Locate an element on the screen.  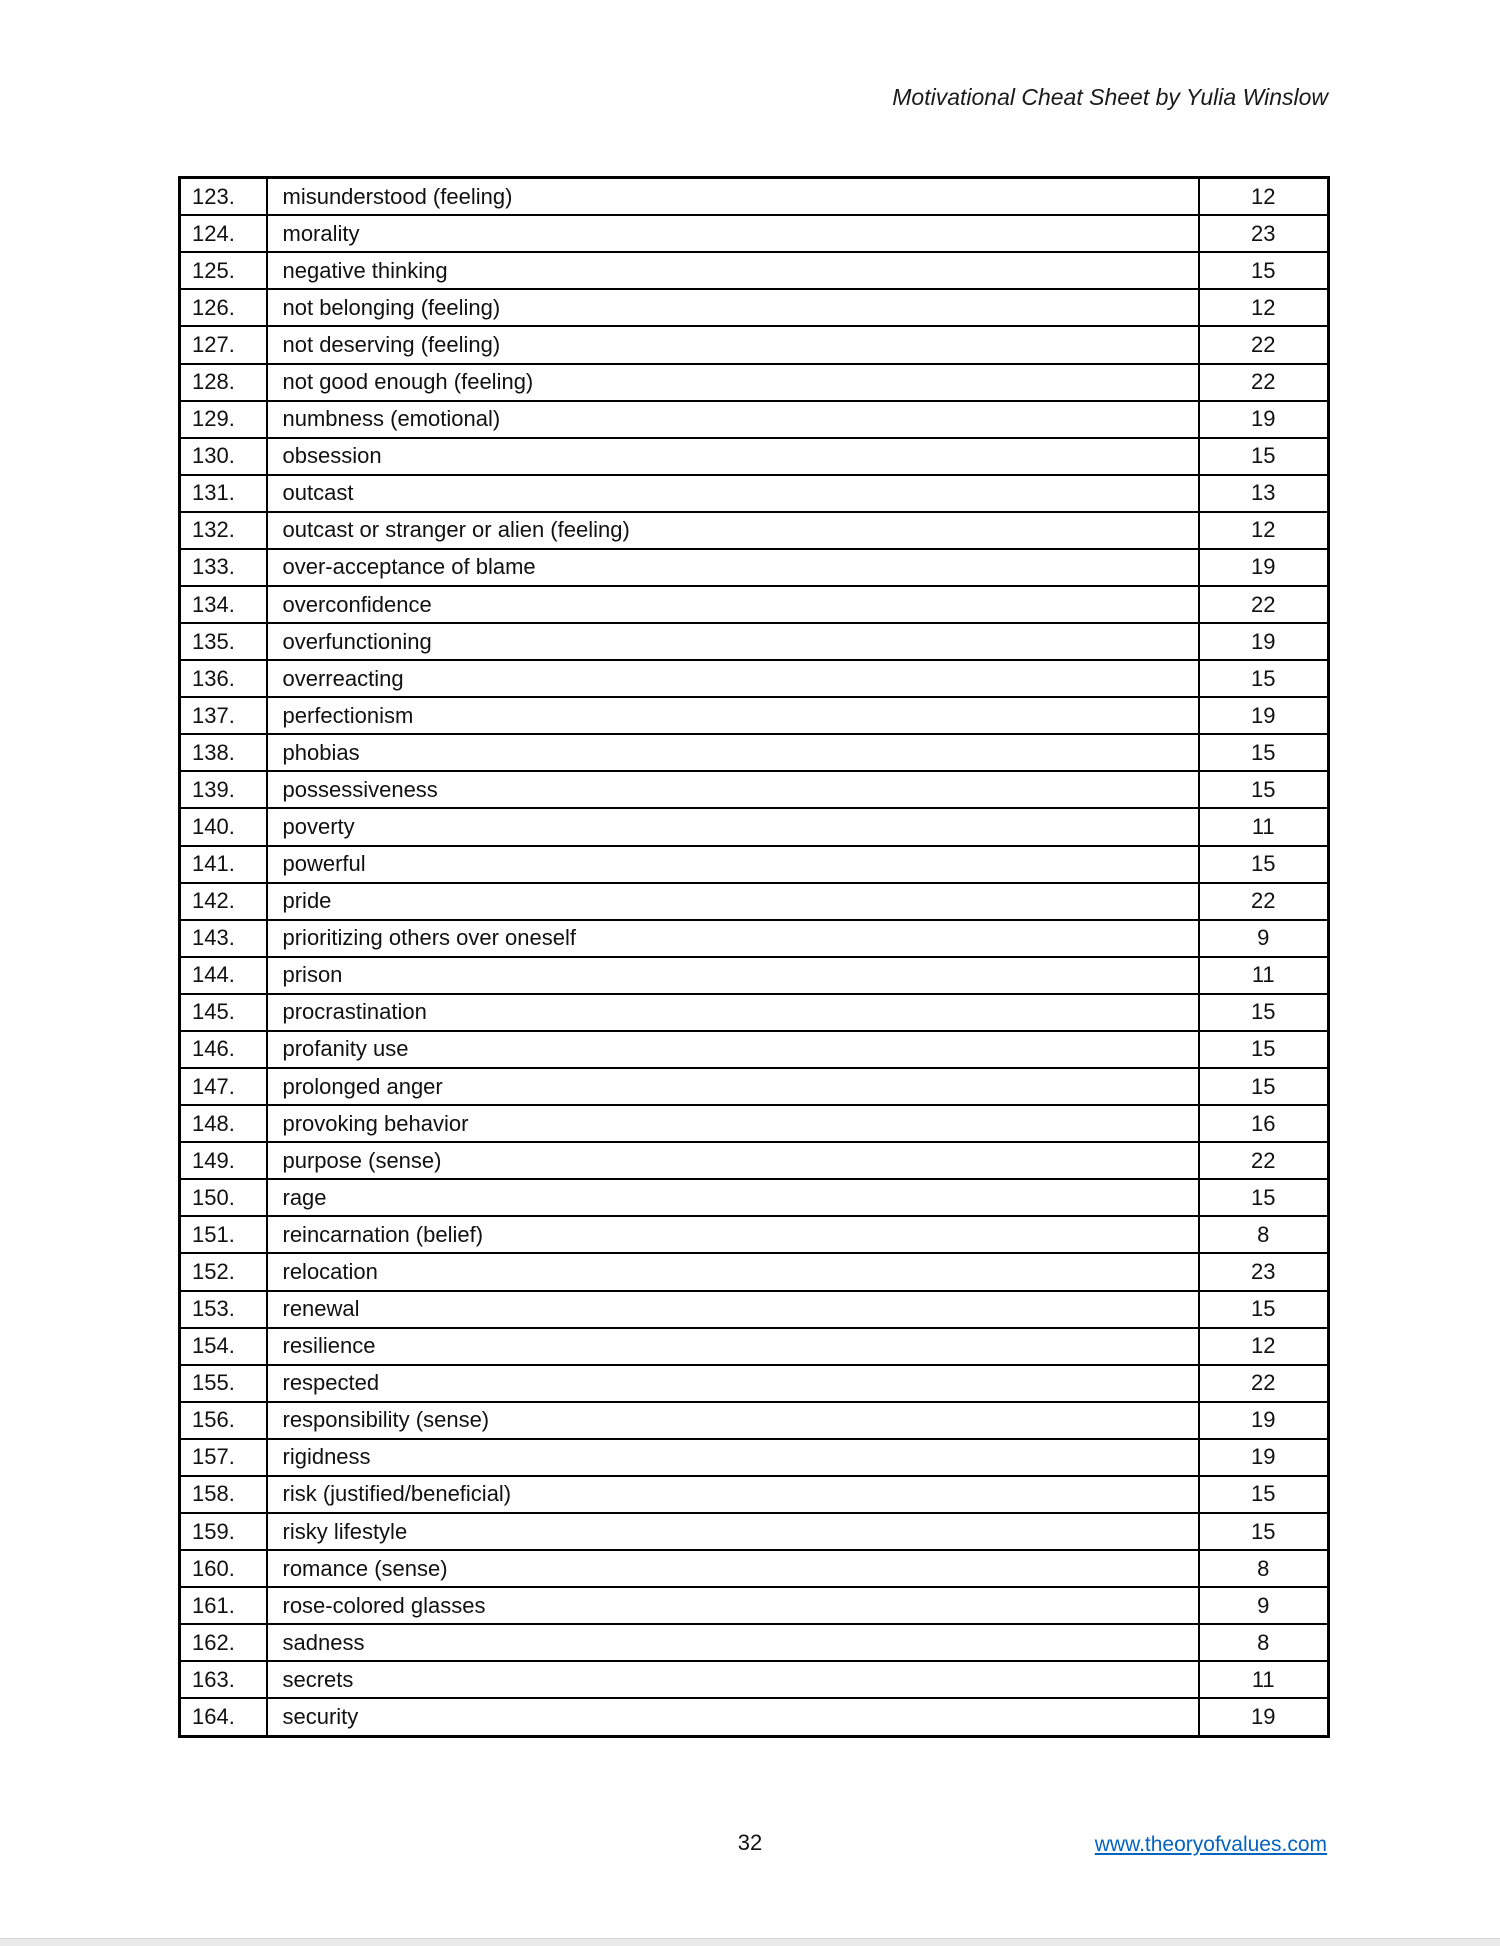
row-number-cell: 158. is located at coordinates (223, 1494).